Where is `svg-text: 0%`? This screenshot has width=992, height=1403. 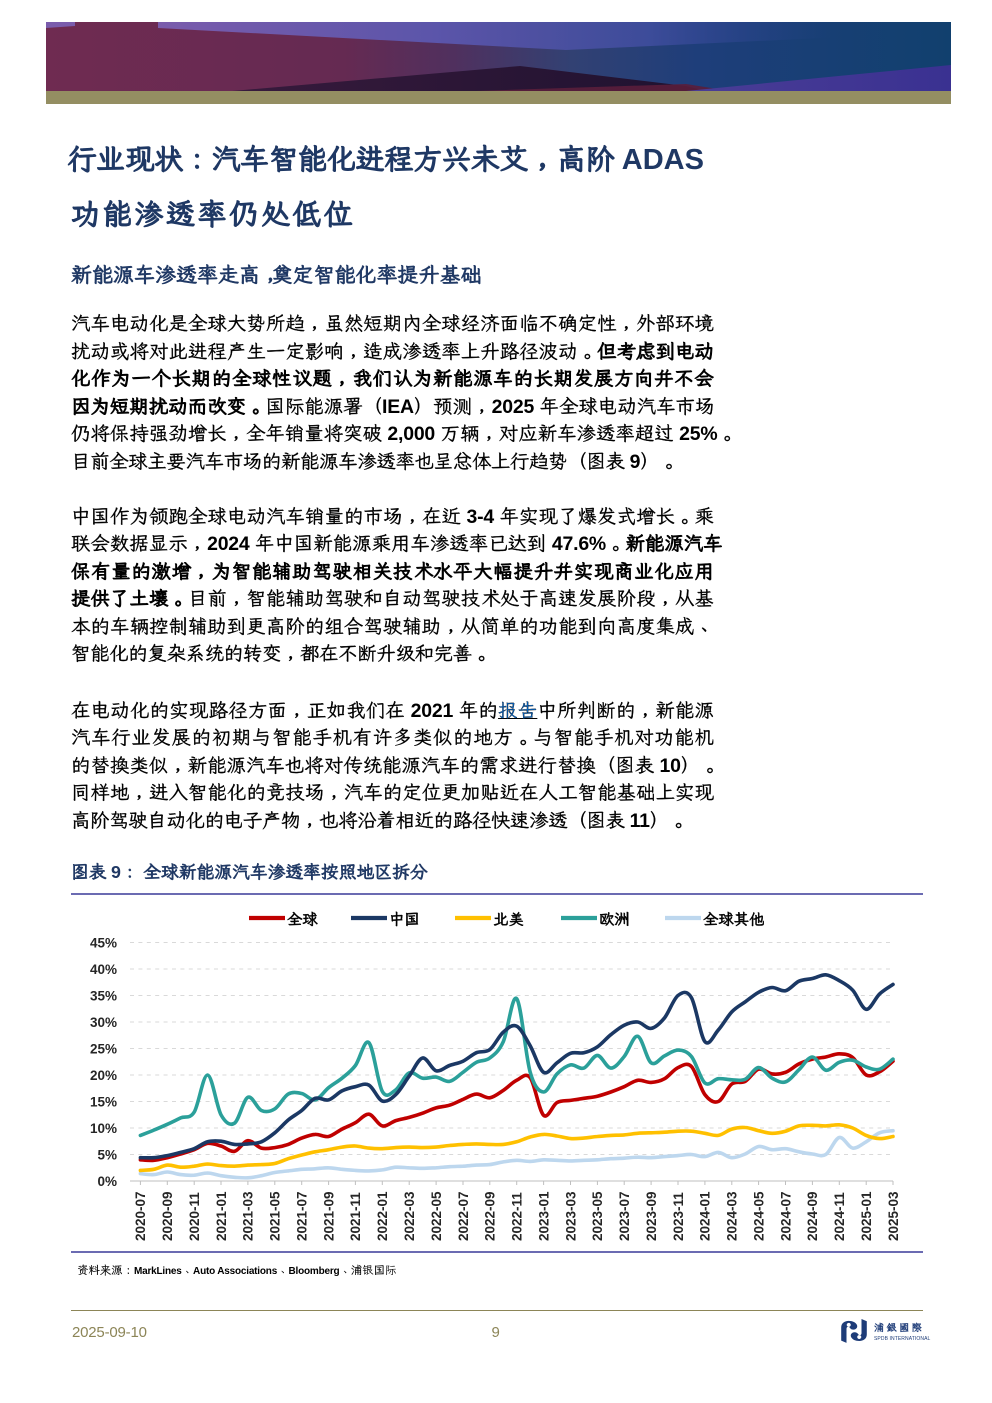
svg-text: 0% is located at coordinates (107, 1181).